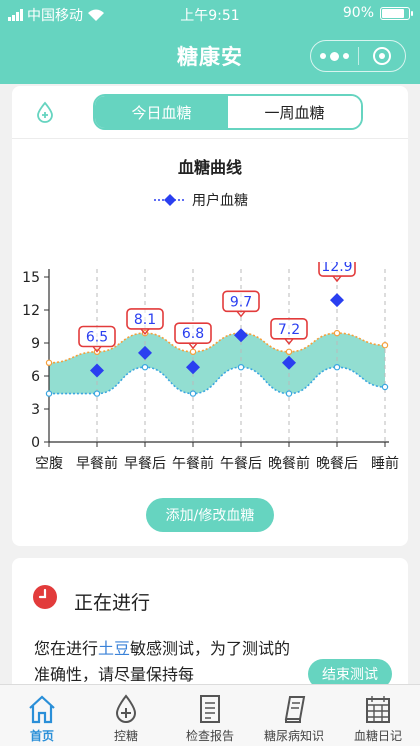 Image resolution: width=420 pixels, height=746 pixels. What do you see at coordinates (145, 464) in the screenshot?
I see `x-tick-label: 早餐后` at bounding box center [145, 464].